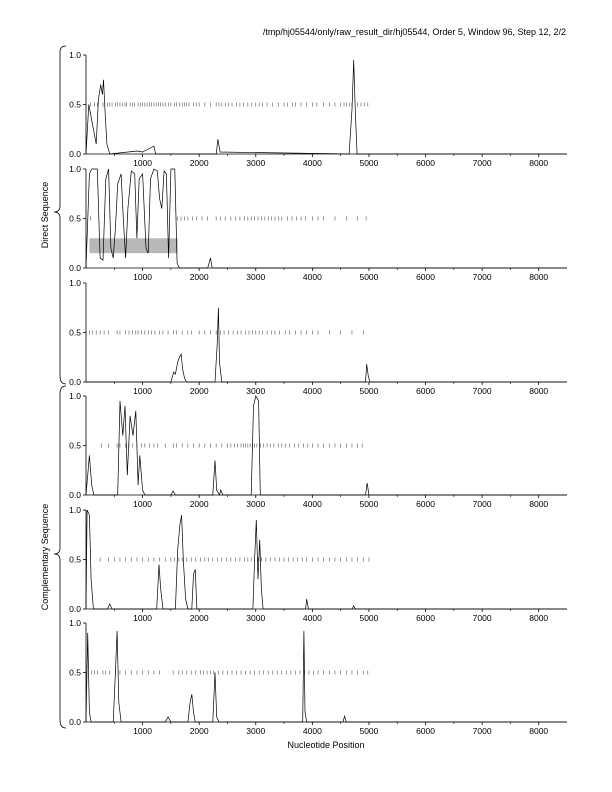  Describe the element at coordinates (325, 745) in the screenshot. I see `x-axis-label: Nucleotide Position` at that location.